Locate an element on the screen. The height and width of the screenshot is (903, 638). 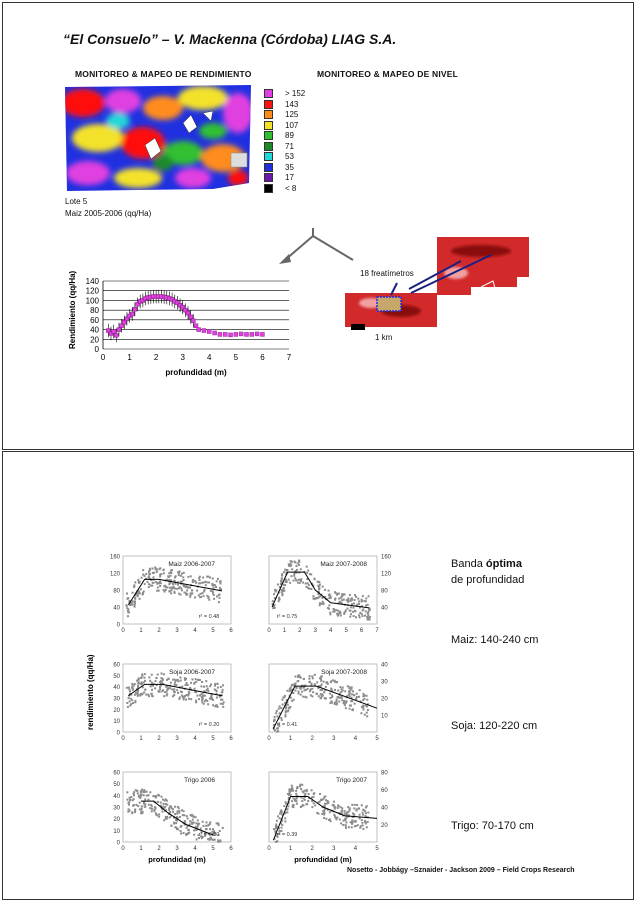
legend-label: 125 is located at coordinates (292, 114).